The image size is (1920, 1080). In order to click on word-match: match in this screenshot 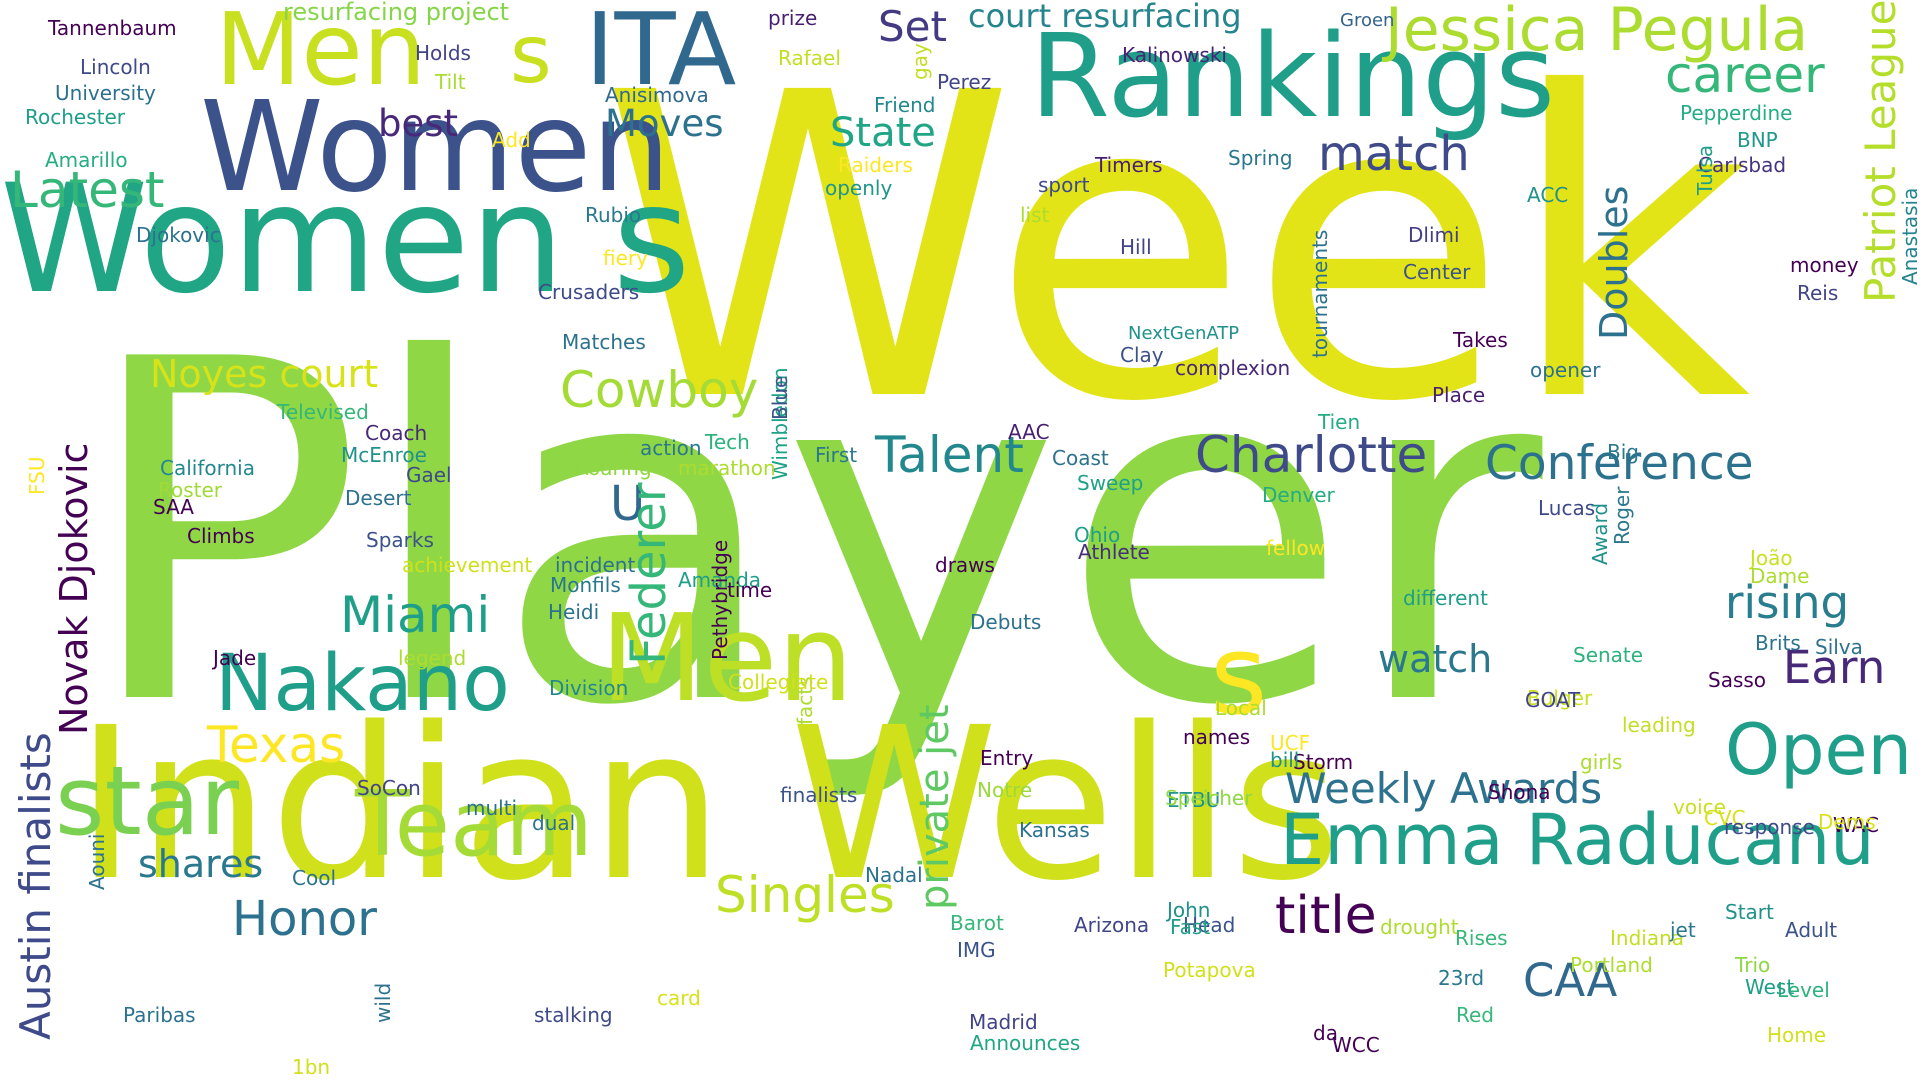, I will do `click(1394, 154)`.